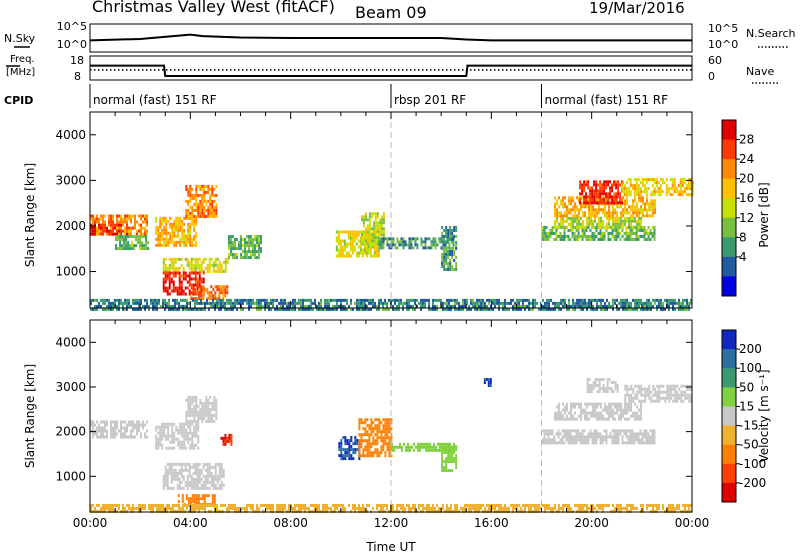  I want to click on velocity-echo-region, so click(487, 383).